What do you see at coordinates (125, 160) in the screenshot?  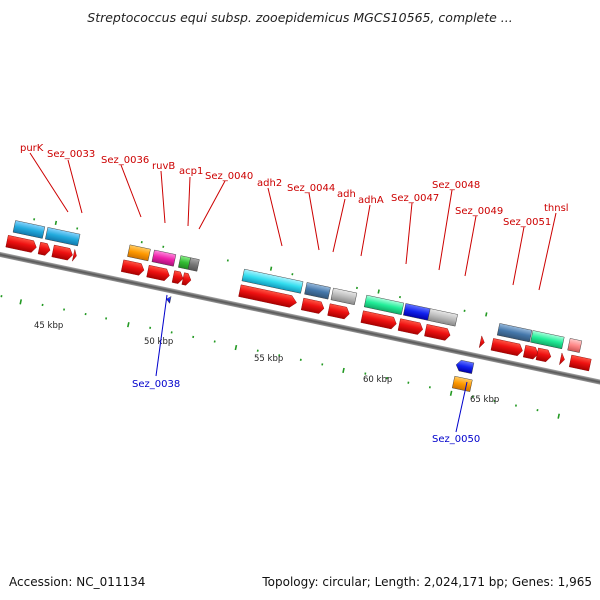 I see `gene-label-sez0036: Sez_0036` at bounding box center [125, 160].